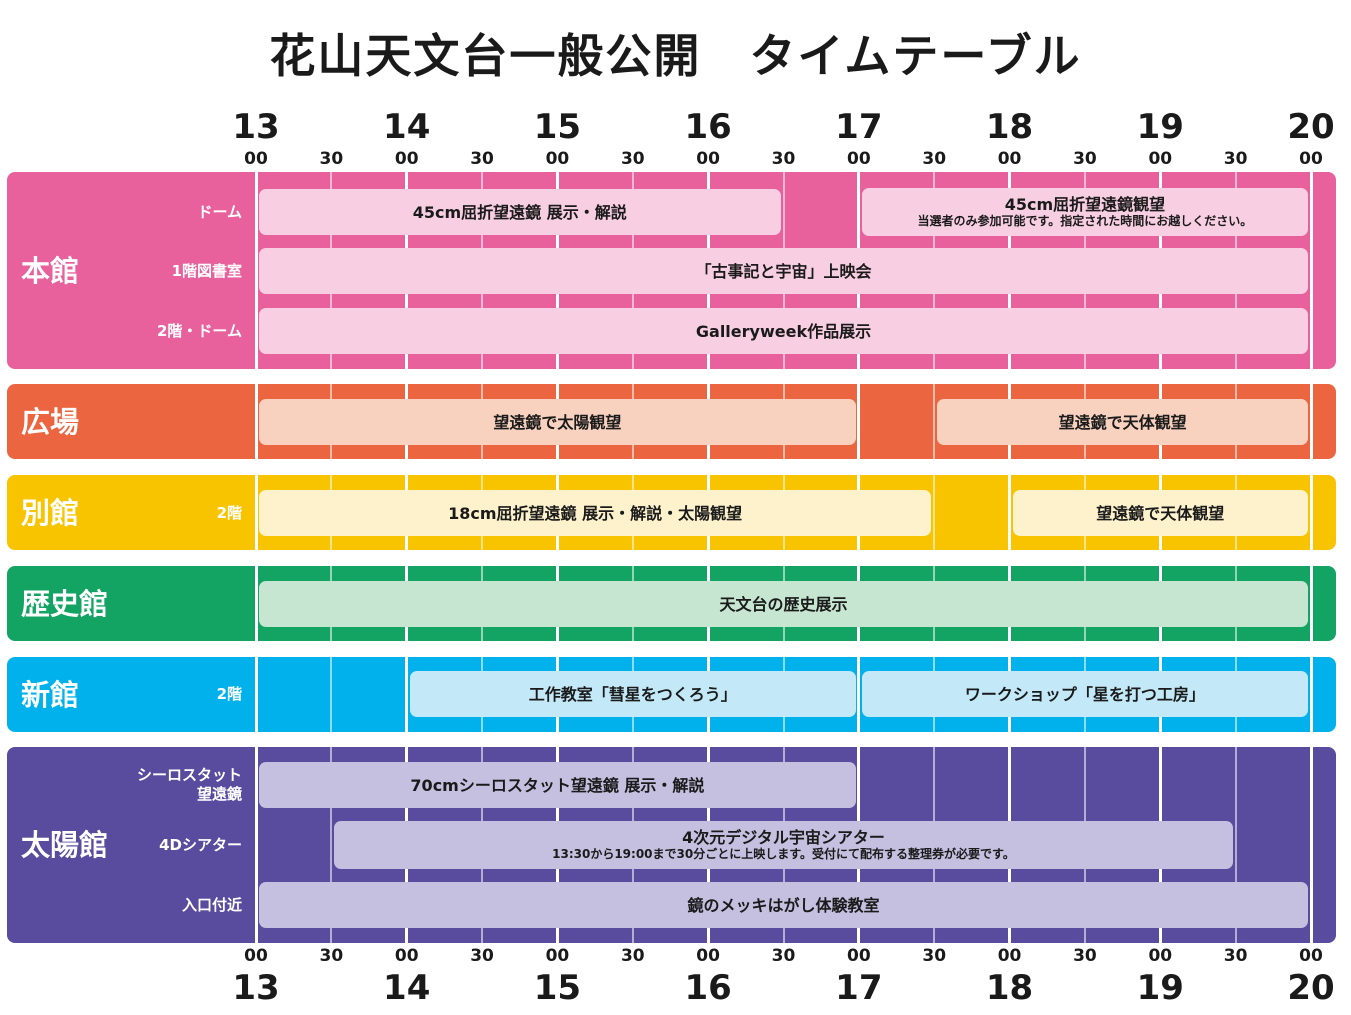 This screenshot has height=1015, width=1351. Describe the element at coordinates (256, 988) in the screenshot. I see `axis-hour-label-bottom: 13` at that location.